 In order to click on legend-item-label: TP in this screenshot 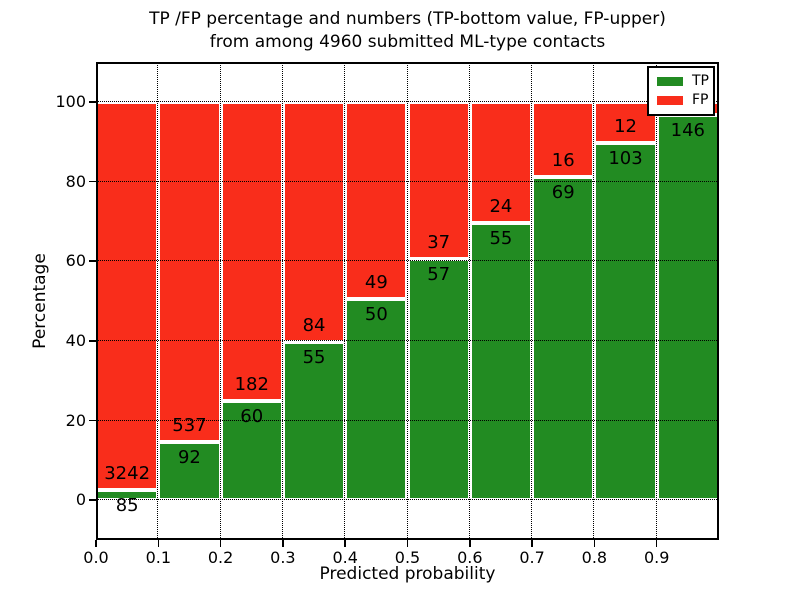, I will do `click(700, 81)`.